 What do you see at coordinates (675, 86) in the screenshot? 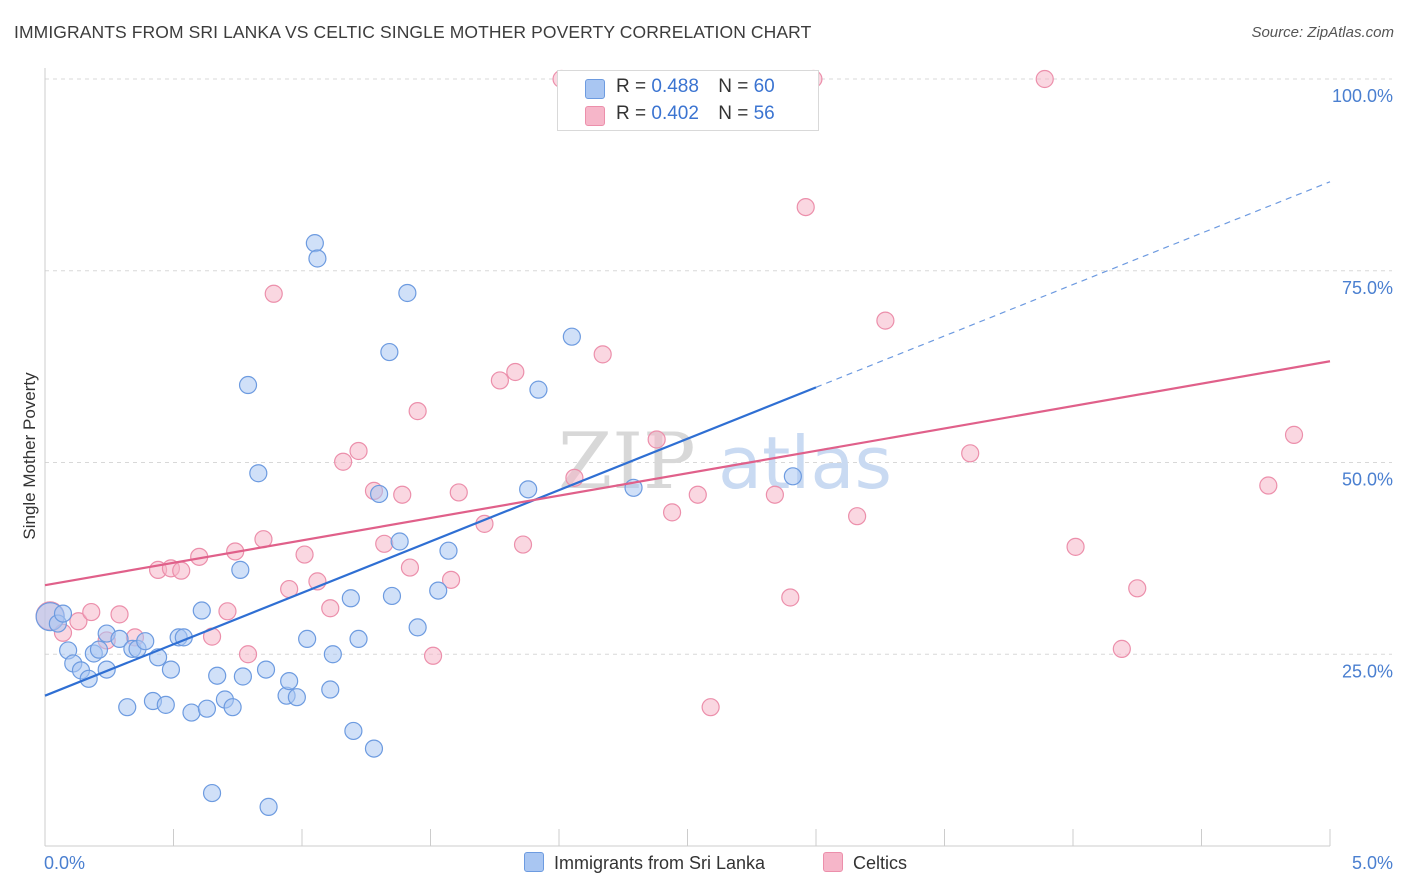
I see `r-value: 0.488` at bounding box center [675, 86].